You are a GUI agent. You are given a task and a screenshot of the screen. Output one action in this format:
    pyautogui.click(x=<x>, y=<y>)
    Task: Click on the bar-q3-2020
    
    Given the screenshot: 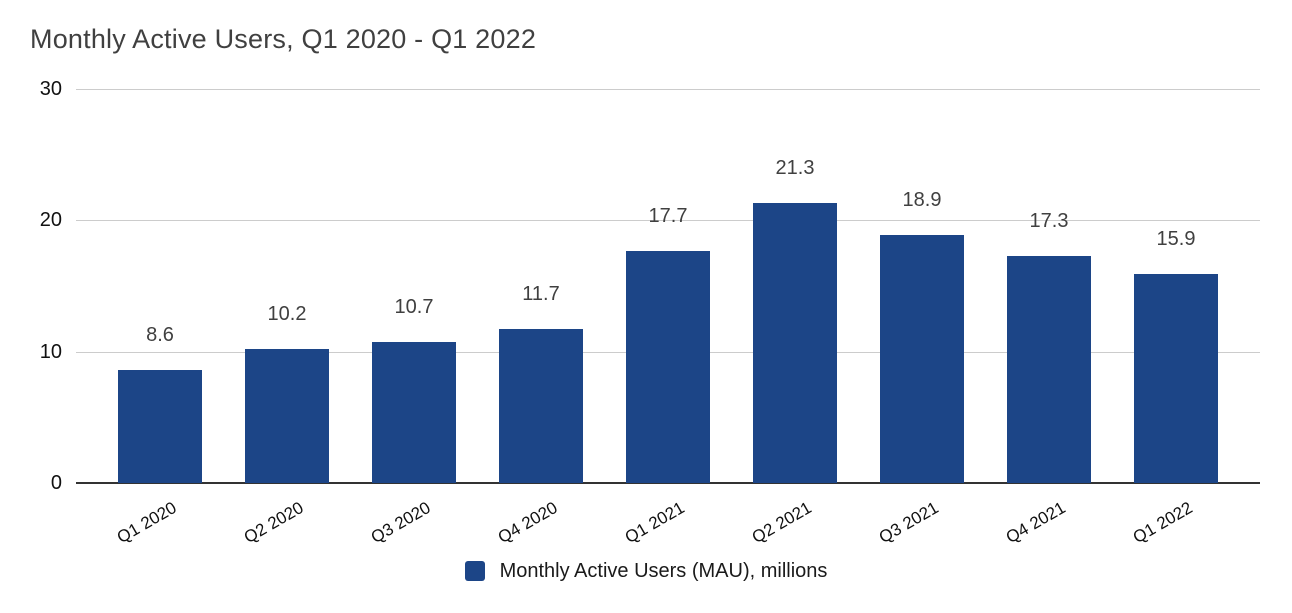 What is the action you would take?
    pyautogui.click(x=414, y=412)
    